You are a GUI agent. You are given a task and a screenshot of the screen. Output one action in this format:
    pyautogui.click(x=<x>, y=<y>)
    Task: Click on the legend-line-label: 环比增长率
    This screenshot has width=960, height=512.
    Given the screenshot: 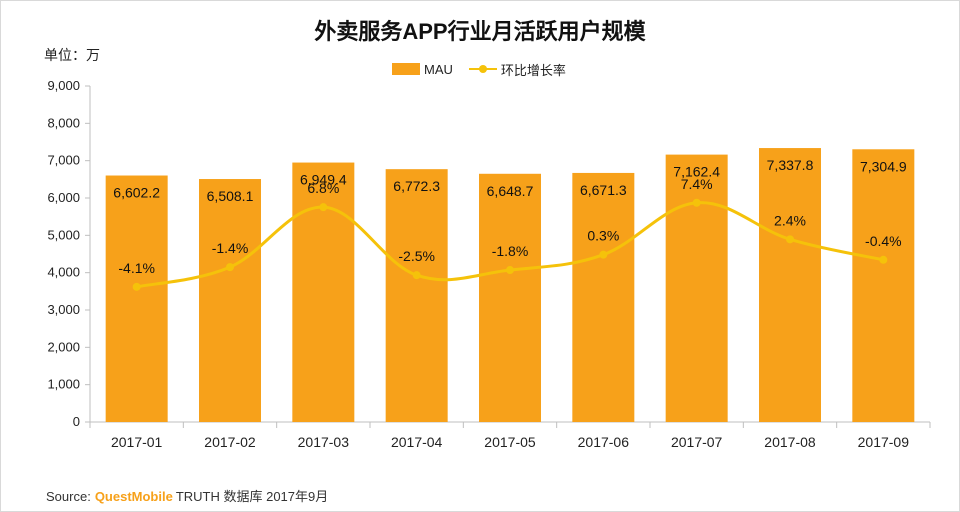 What is the action you would take?
    pyautogui.click(x=533, y=70)
    